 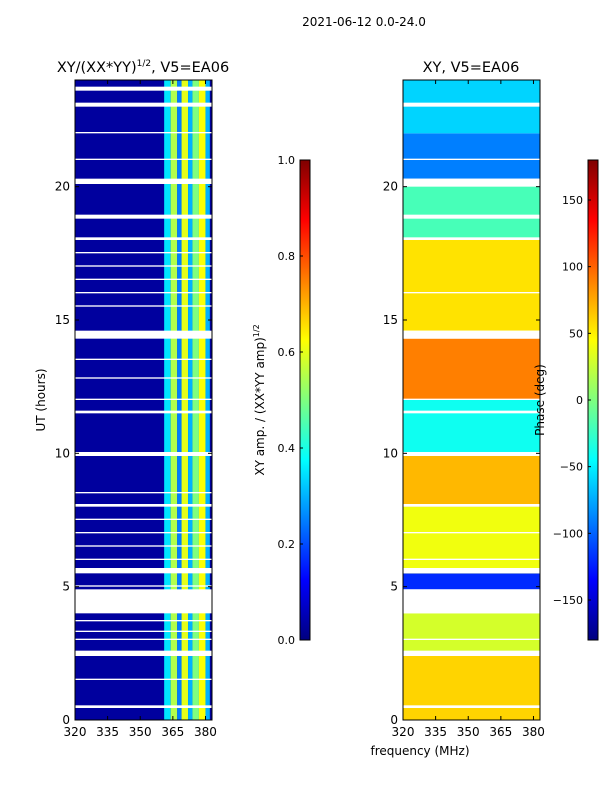 I want to click on colorbar-tick-label: 0.6, so click(x=287, y=352).